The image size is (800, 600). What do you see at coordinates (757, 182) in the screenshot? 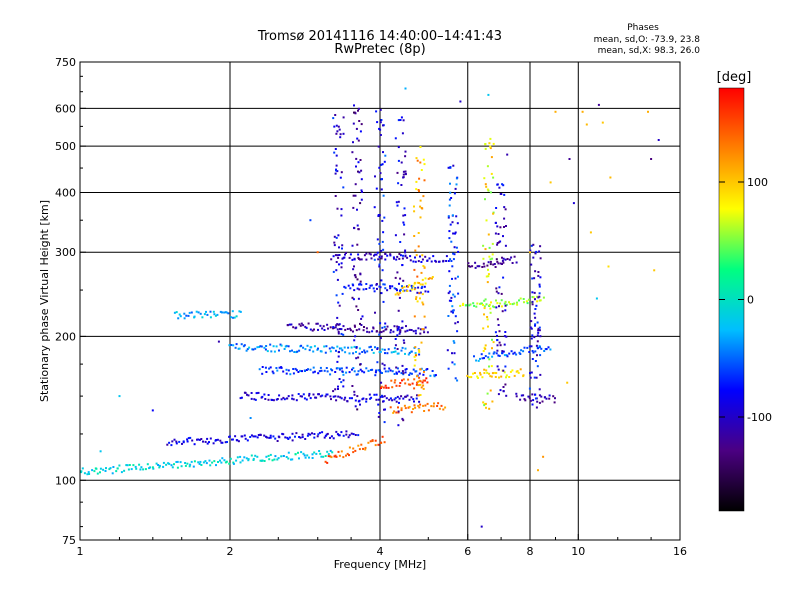
I see `colorbar-tick-label: 100` at bounding box center [757, 182].